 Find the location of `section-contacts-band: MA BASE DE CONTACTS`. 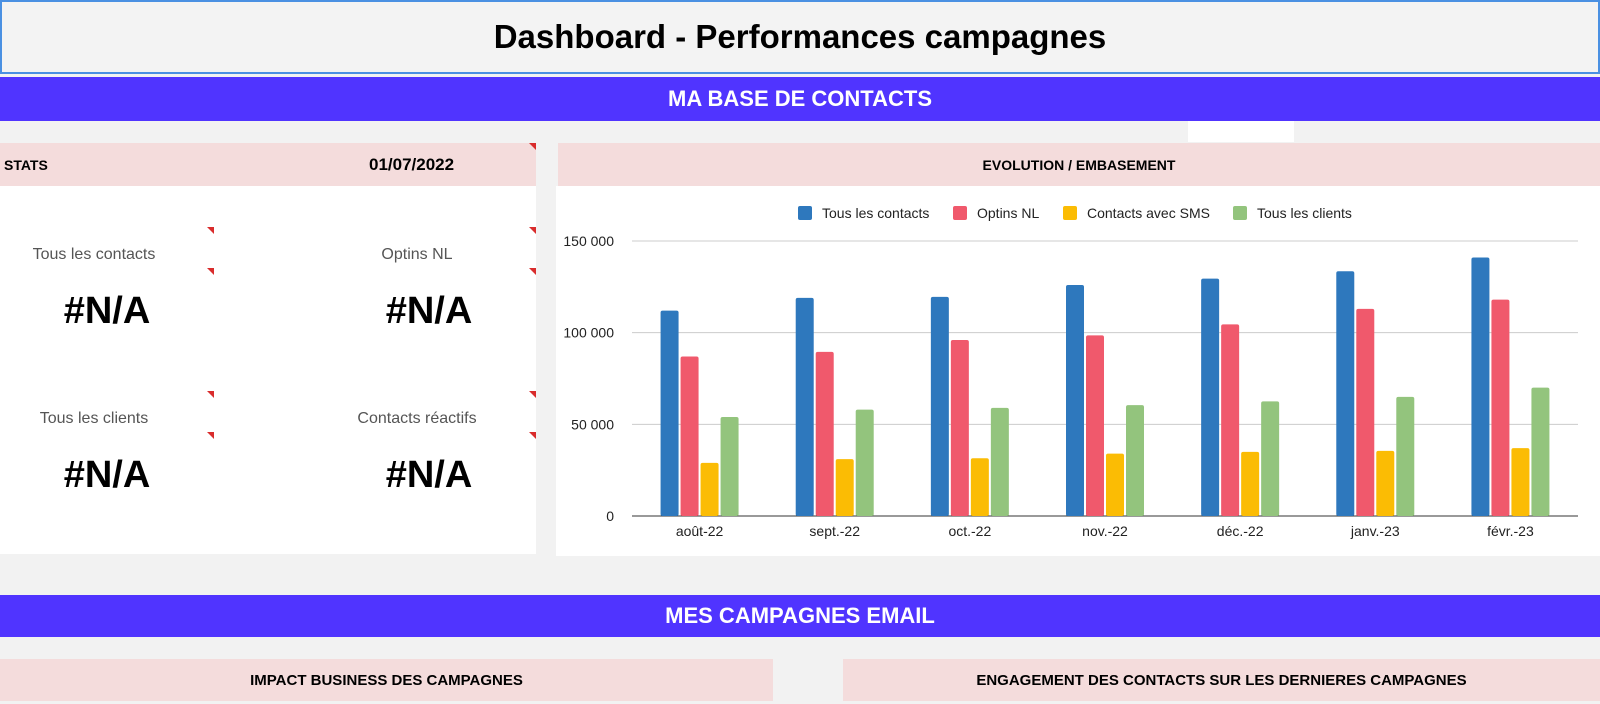

section-contacts-band: MA BASE DE CONTACTS is located at coordinates (800, 99).